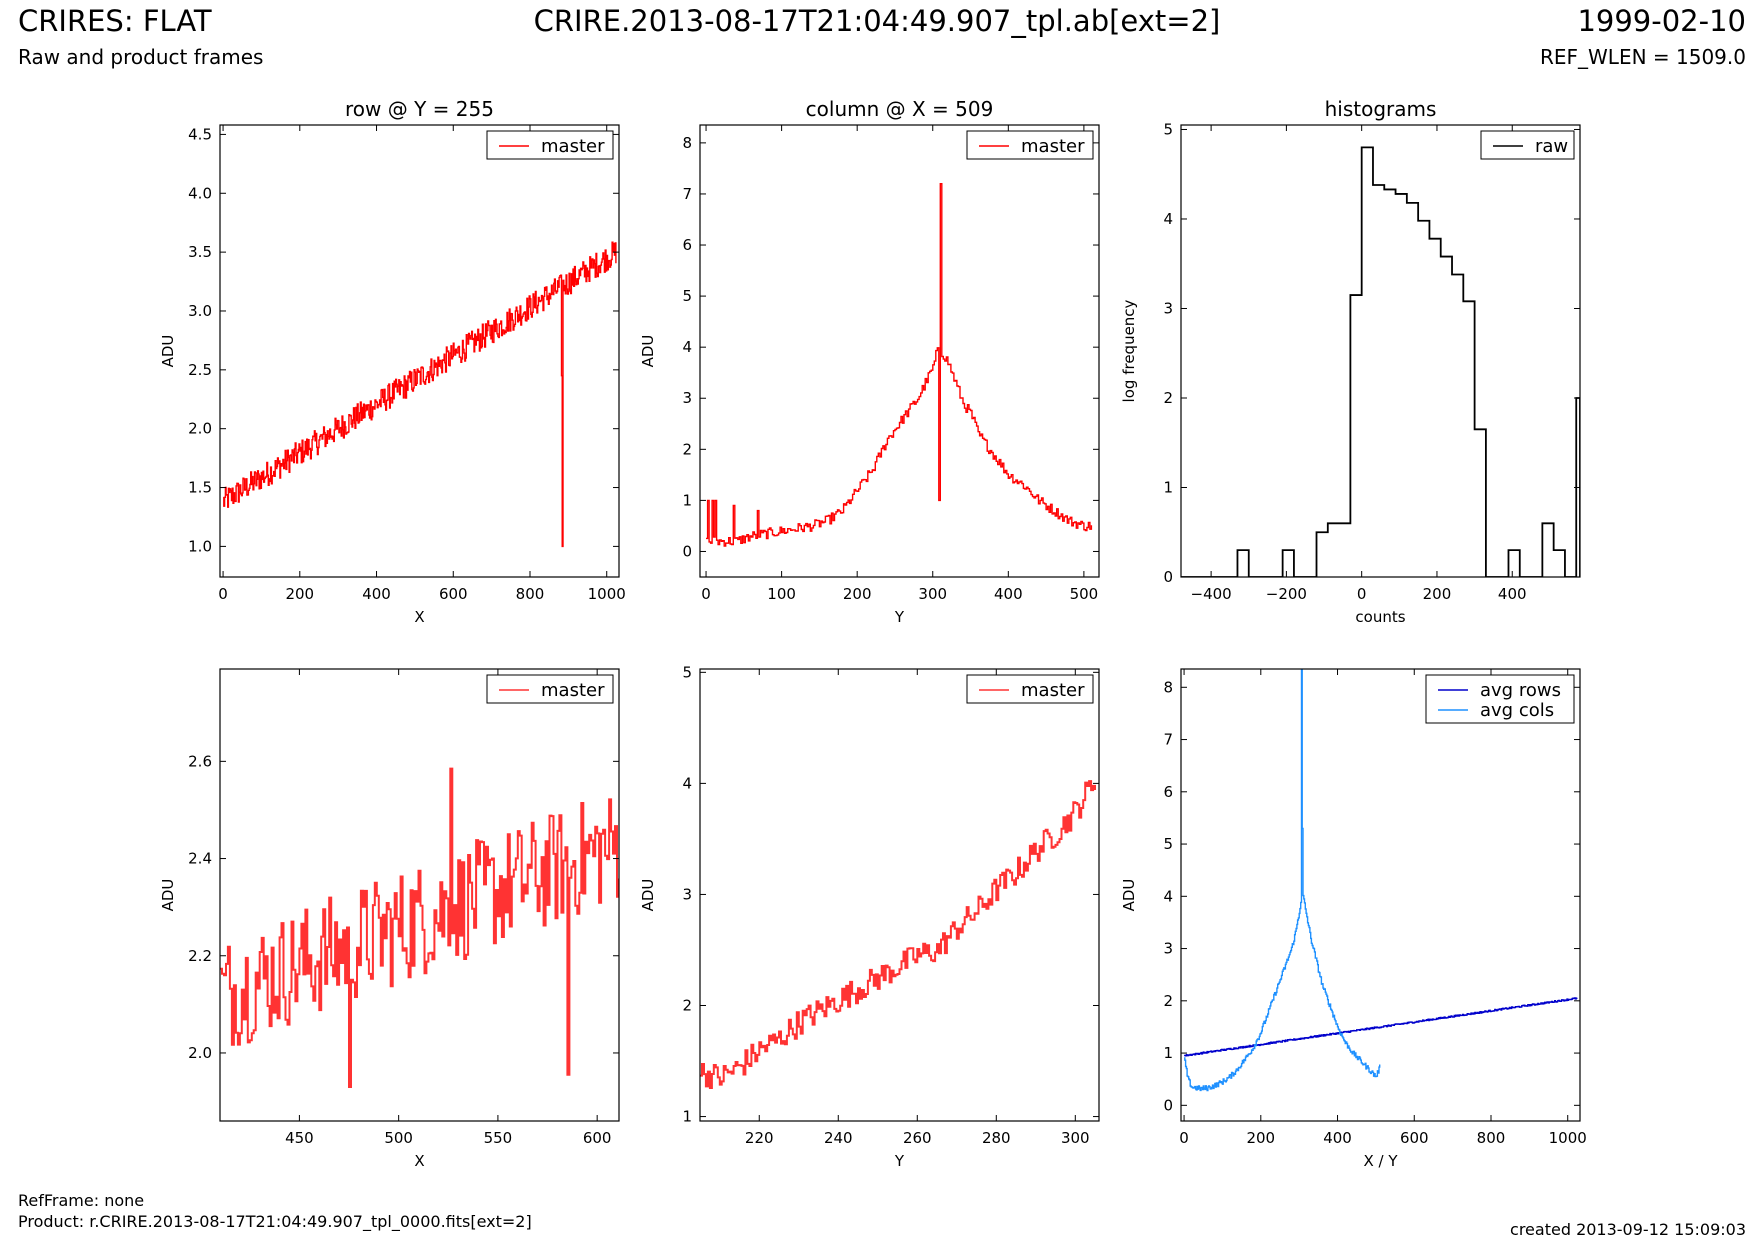 The height and width of the screenshot is (1245, 1755). What do you see at coordinates (1282, 880) in the screenshot?
I see `series-line-avg-cols` at bounding box center [1282, 880].